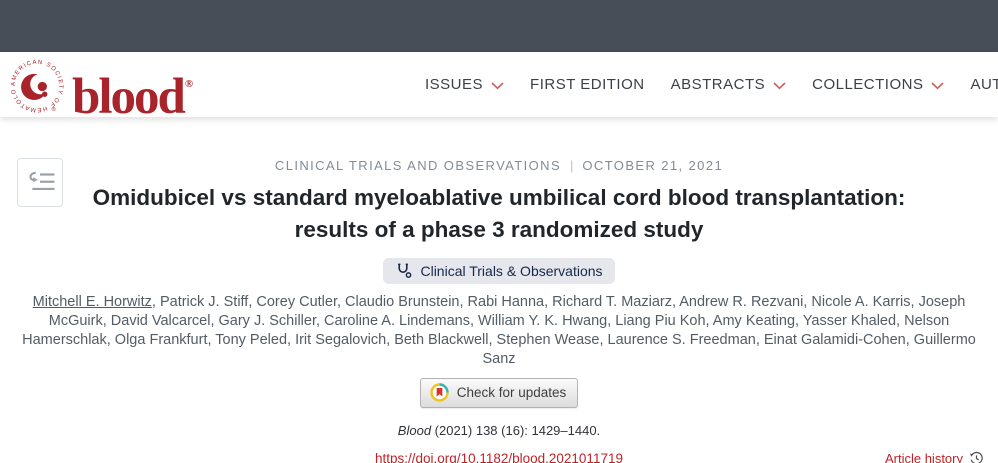 This screenshot has height=463, width=998. I want to click on nav-label: FIRST EDITION, so click(587, 84).